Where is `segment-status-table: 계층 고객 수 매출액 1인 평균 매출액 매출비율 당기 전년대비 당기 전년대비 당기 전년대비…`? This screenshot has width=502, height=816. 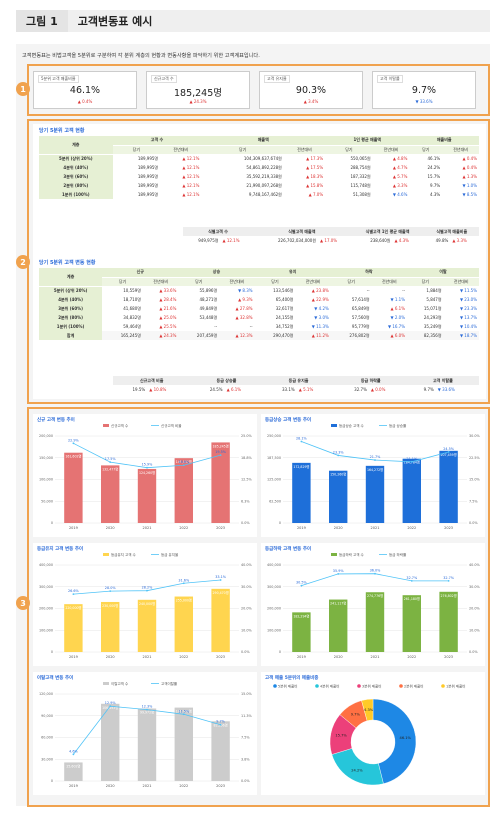 segment-status-table: 계층 고객 수 매출액 1인 평균 매출액 매출비율 당기 전년대비 당기 전년대비 당기 전년대비… is located at coordinates (259, 167).